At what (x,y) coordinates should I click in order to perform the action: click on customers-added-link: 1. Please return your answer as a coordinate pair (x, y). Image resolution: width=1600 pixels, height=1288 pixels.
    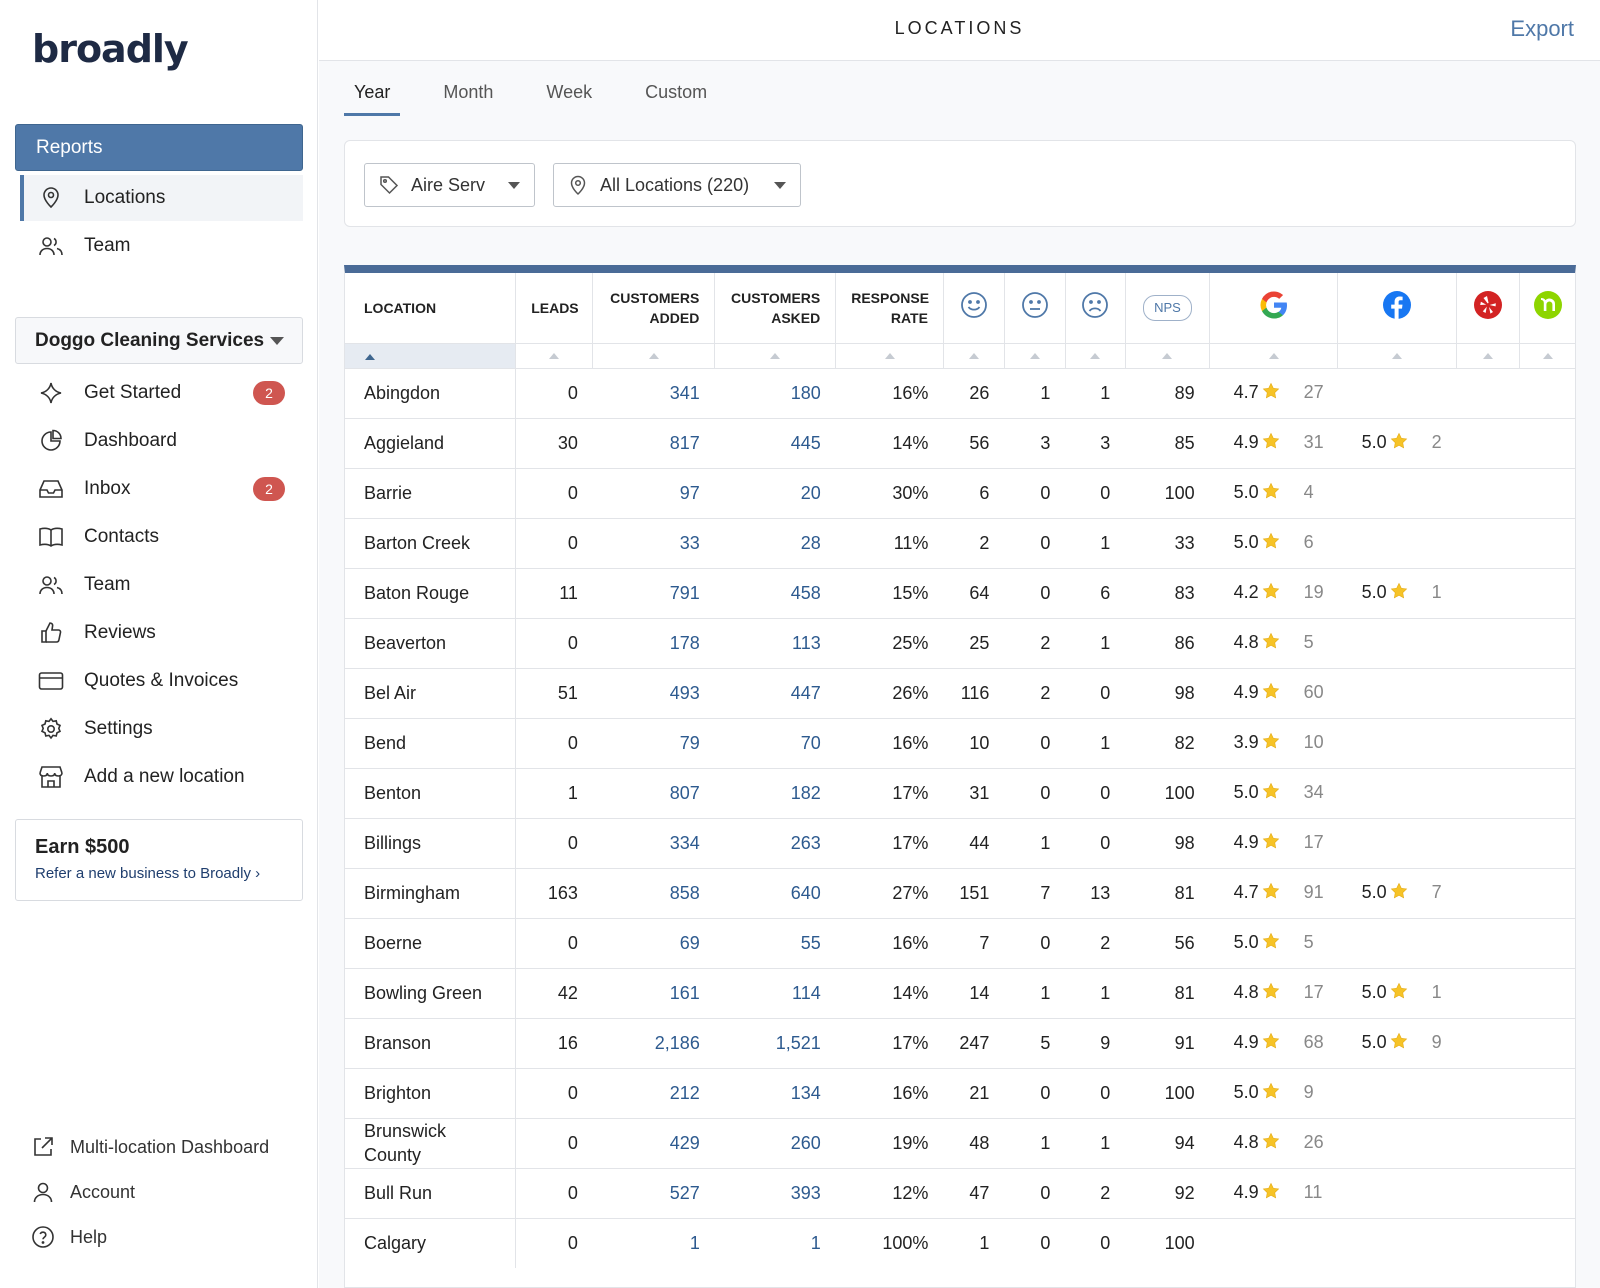
    Looking at the image, I should click on (653, 1242).